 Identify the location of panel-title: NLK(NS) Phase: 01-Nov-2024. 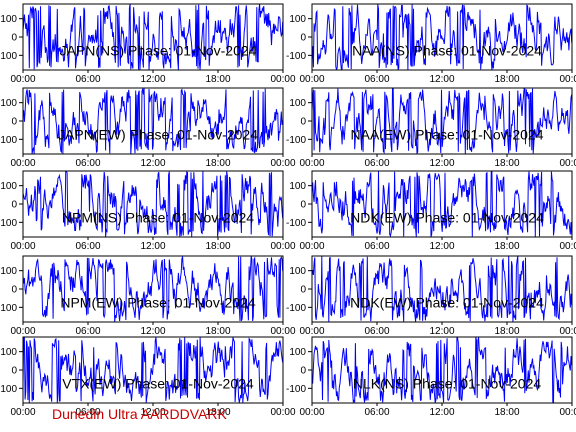
(447, 383).